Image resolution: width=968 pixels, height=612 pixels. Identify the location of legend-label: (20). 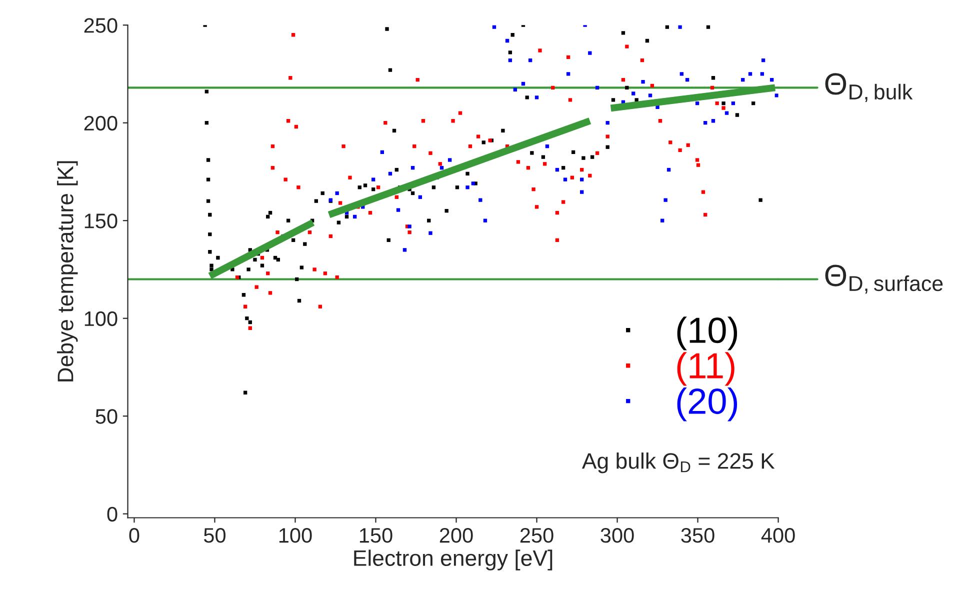
(707, 405).